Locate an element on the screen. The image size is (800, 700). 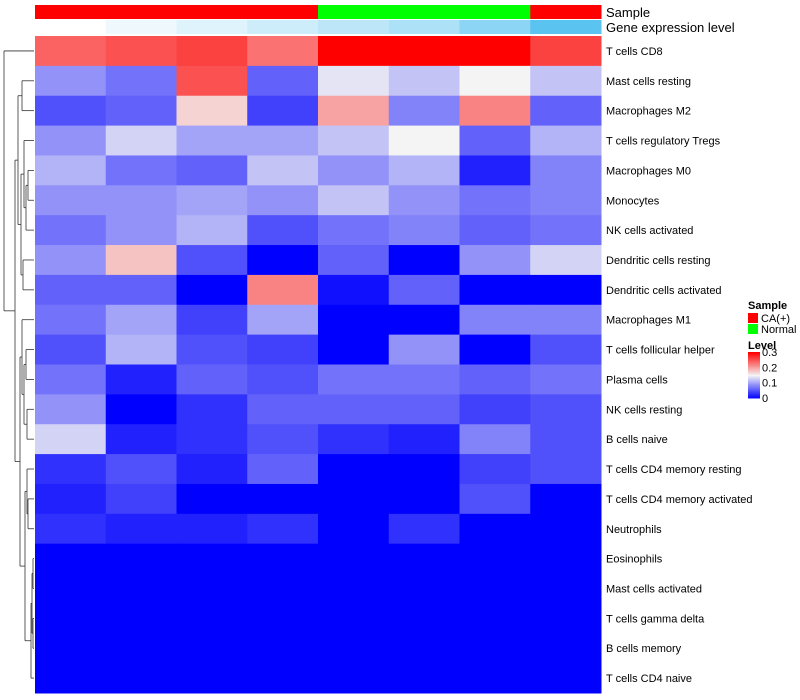
row-label: T cells regulatory Tregs is located at coordinates (663, 142).